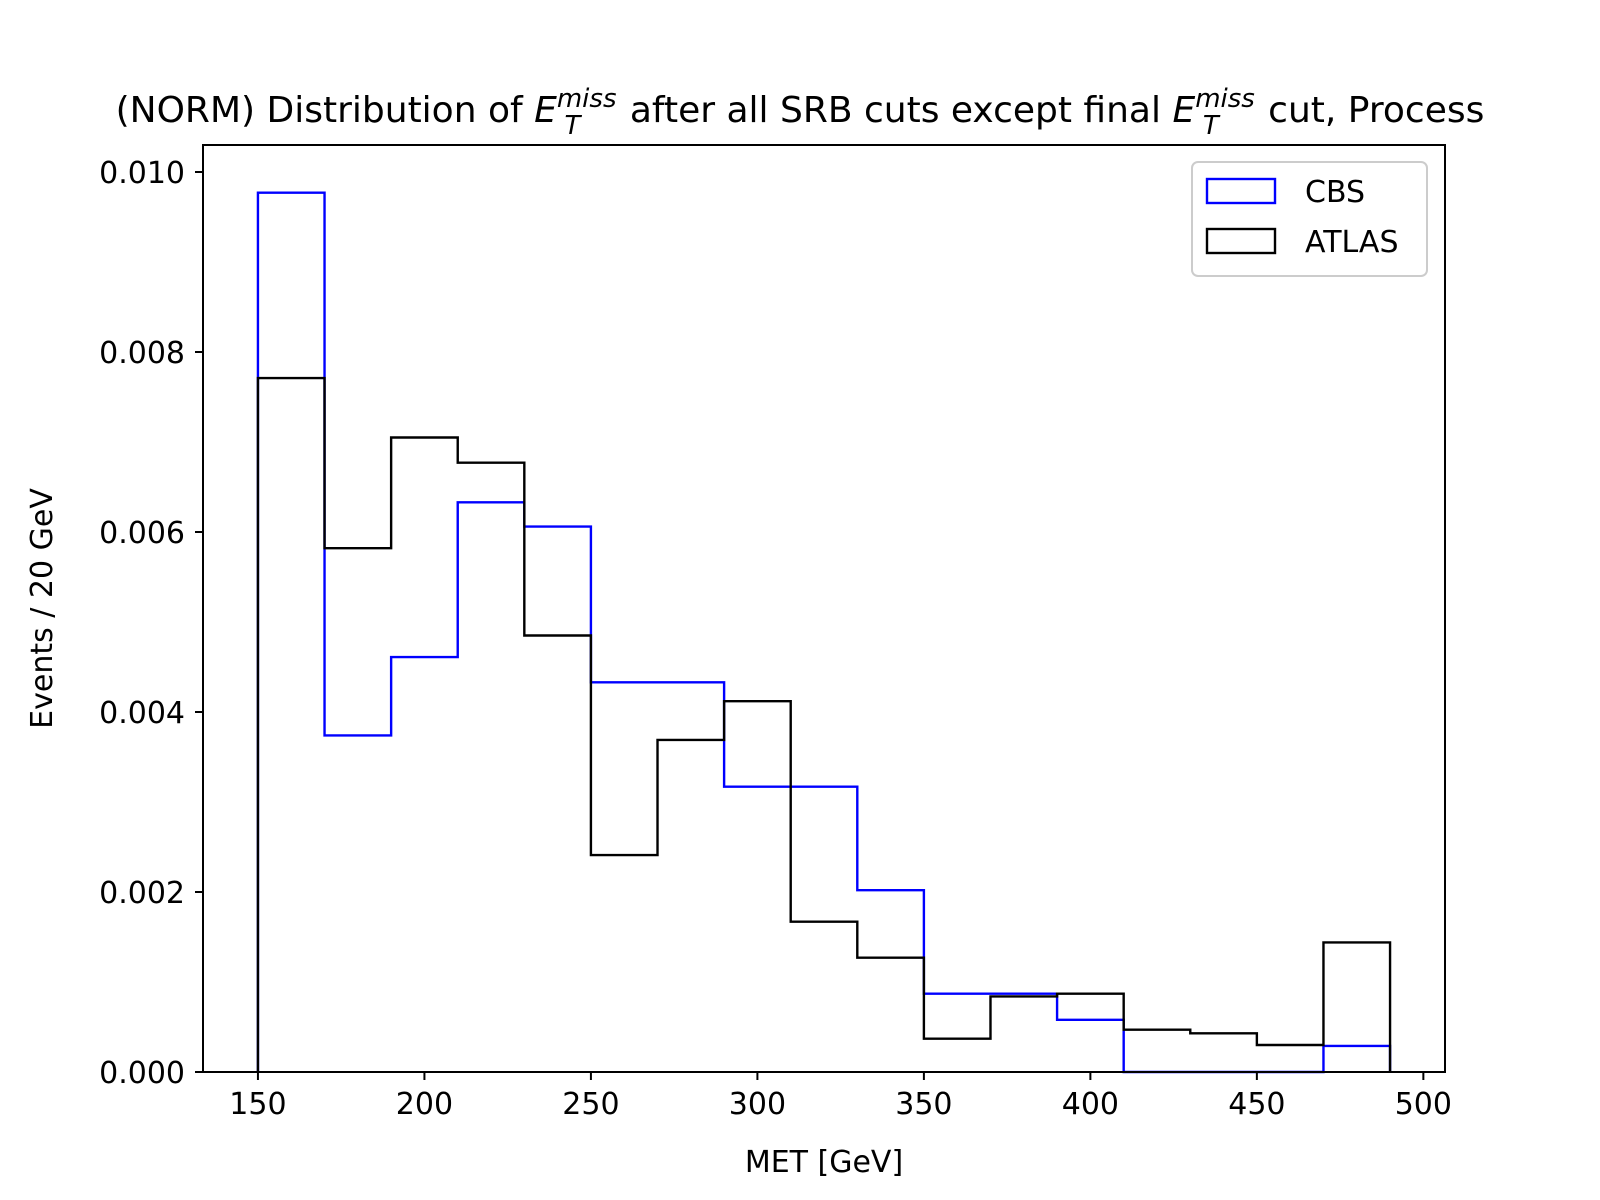 Image resolution: width=1600 pixels, height=1200 pixels. What do you see at coordinates (142, 533) in the screenshot?
I see `y-tick-label: 0.006` at bounding box center [142, 533].